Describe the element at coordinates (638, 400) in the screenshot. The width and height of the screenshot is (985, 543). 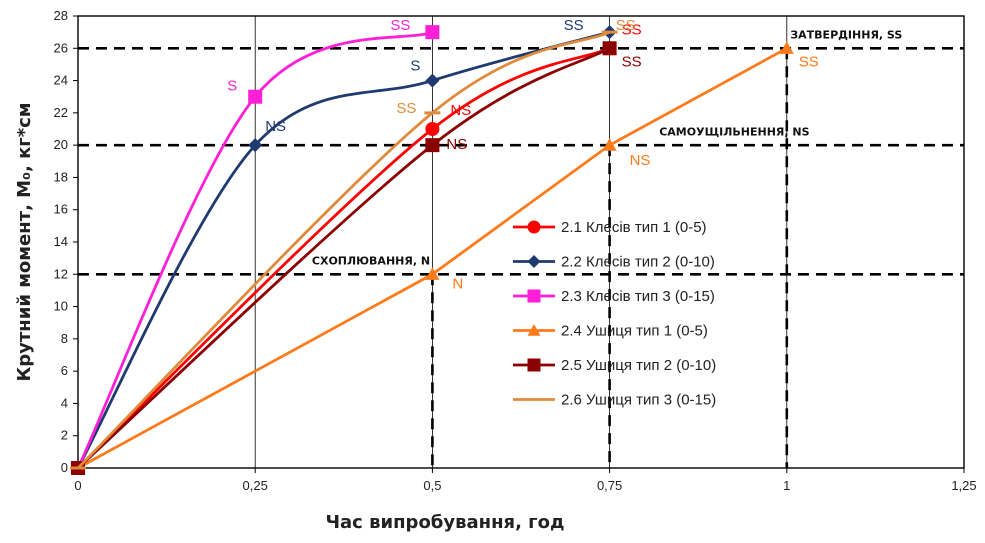
I see `legend-label: 2.6 Ушиця тип 3 (0-15)` at that location.